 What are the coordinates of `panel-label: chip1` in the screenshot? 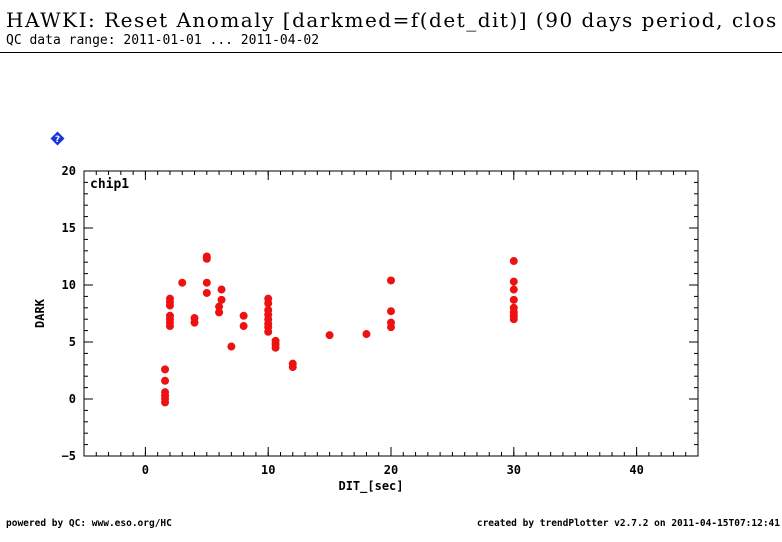 It's located at (109, 184).